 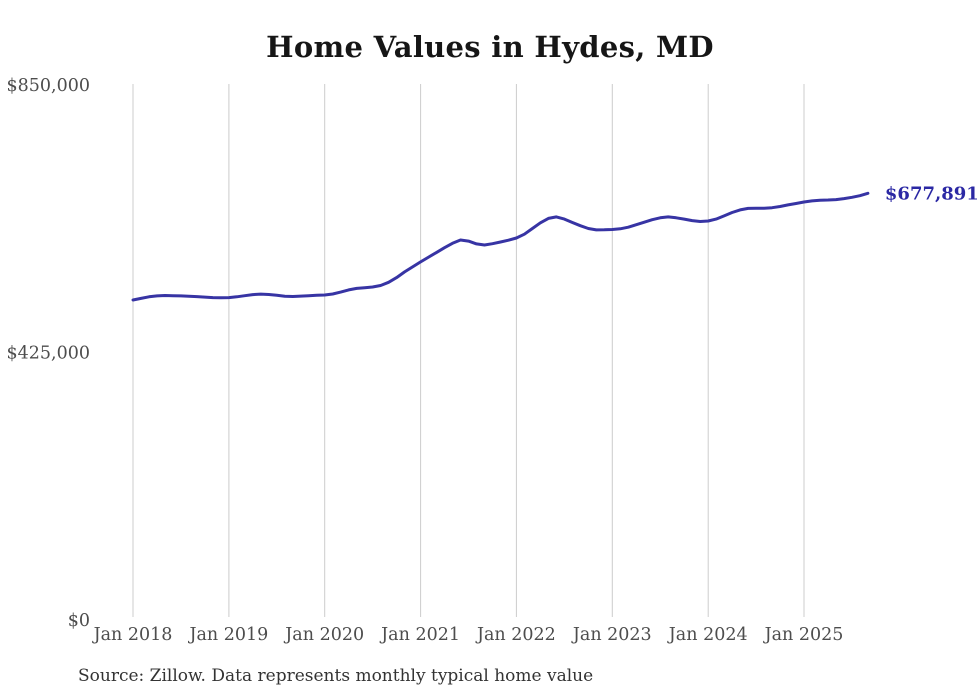 What do you see at coordinates (515, 635) in the screenshot?
I see `x-axis-tick-label: Jan 2022` at bounding box center [515, 635].